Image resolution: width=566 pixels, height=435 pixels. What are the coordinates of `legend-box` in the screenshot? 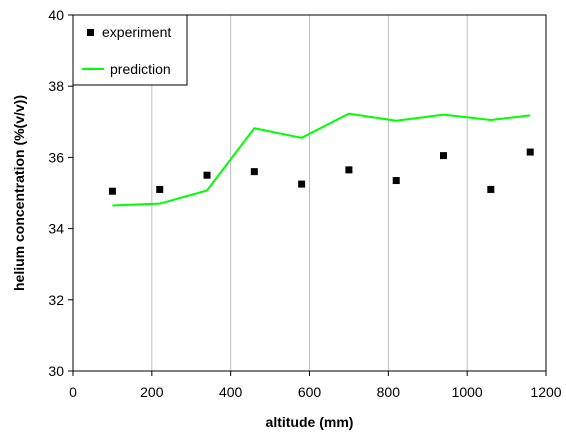 It's located at (130, 50).